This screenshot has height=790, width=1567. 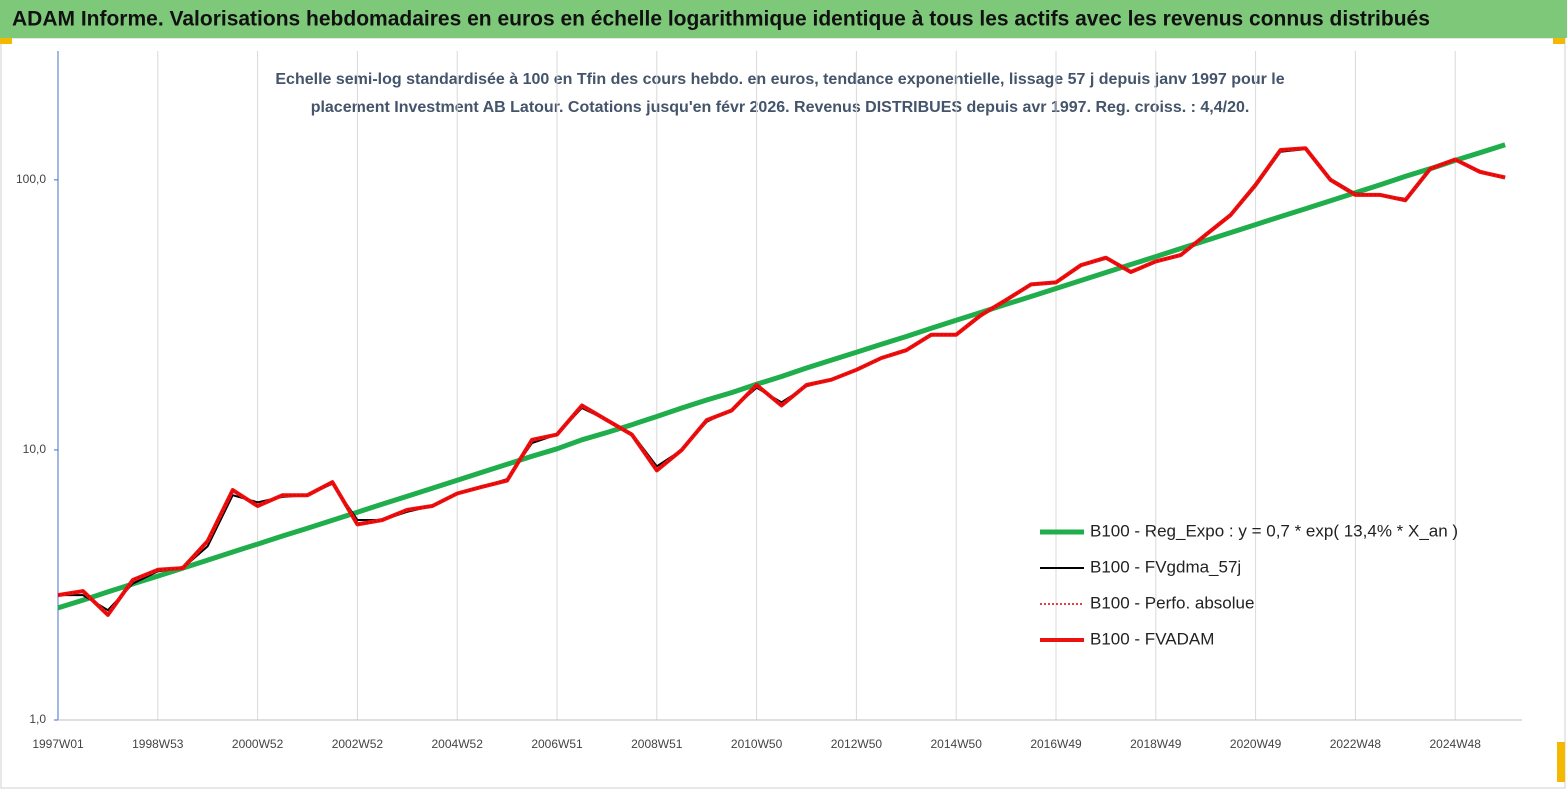 What do you see at coordinates (1356, 744) in the screenshot?
I see `x-tick-label: 2022W48` at bounding box center [1356, 744].